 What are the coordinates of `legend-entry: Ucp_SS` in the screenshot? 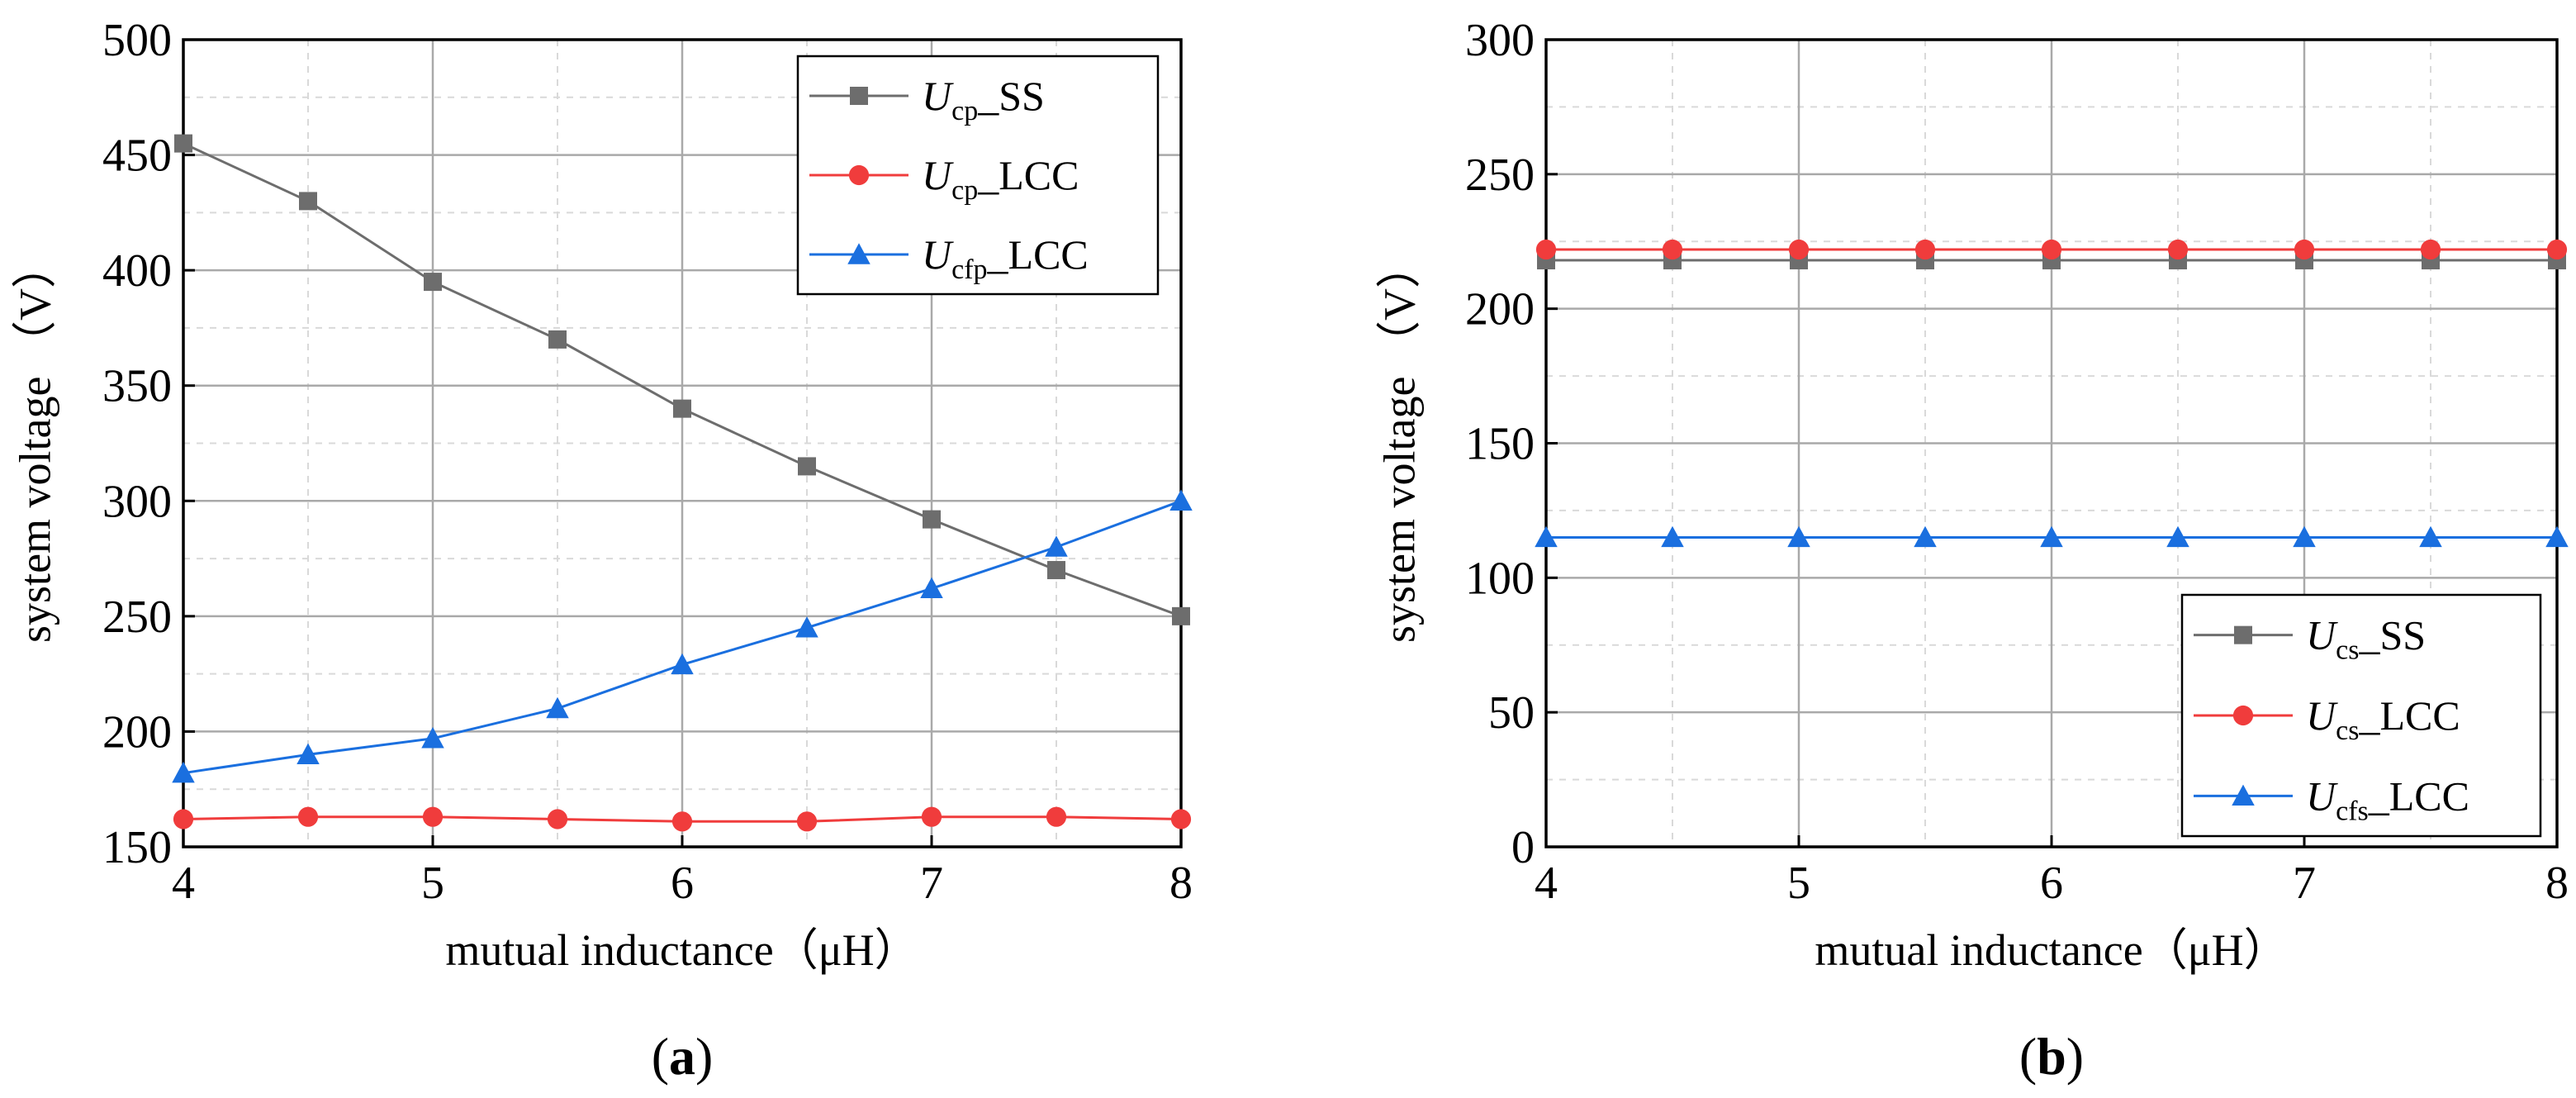 It's located at (983, 99).